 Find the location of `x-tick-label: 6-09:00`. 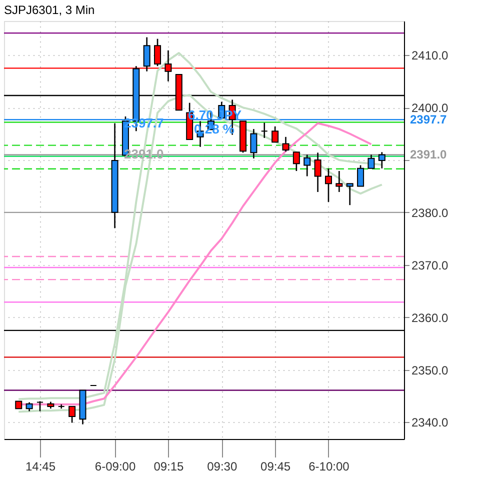

x-tick-label: 6-09:00 is located at coordinates (115, 467).